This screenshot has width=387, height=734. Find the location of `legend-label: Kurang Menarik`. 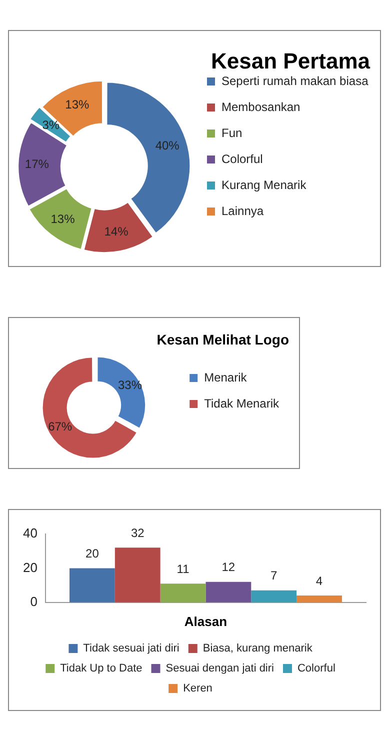

legend-label: Kurang Menarik is located at coordinates (265, 185).